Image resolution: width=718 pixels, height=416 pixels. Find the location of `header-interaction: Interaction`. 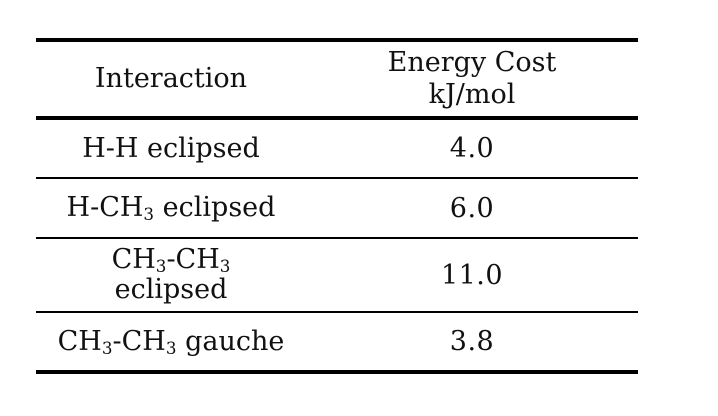

header-interaction: Interaction is located at coordinates (171, 79).